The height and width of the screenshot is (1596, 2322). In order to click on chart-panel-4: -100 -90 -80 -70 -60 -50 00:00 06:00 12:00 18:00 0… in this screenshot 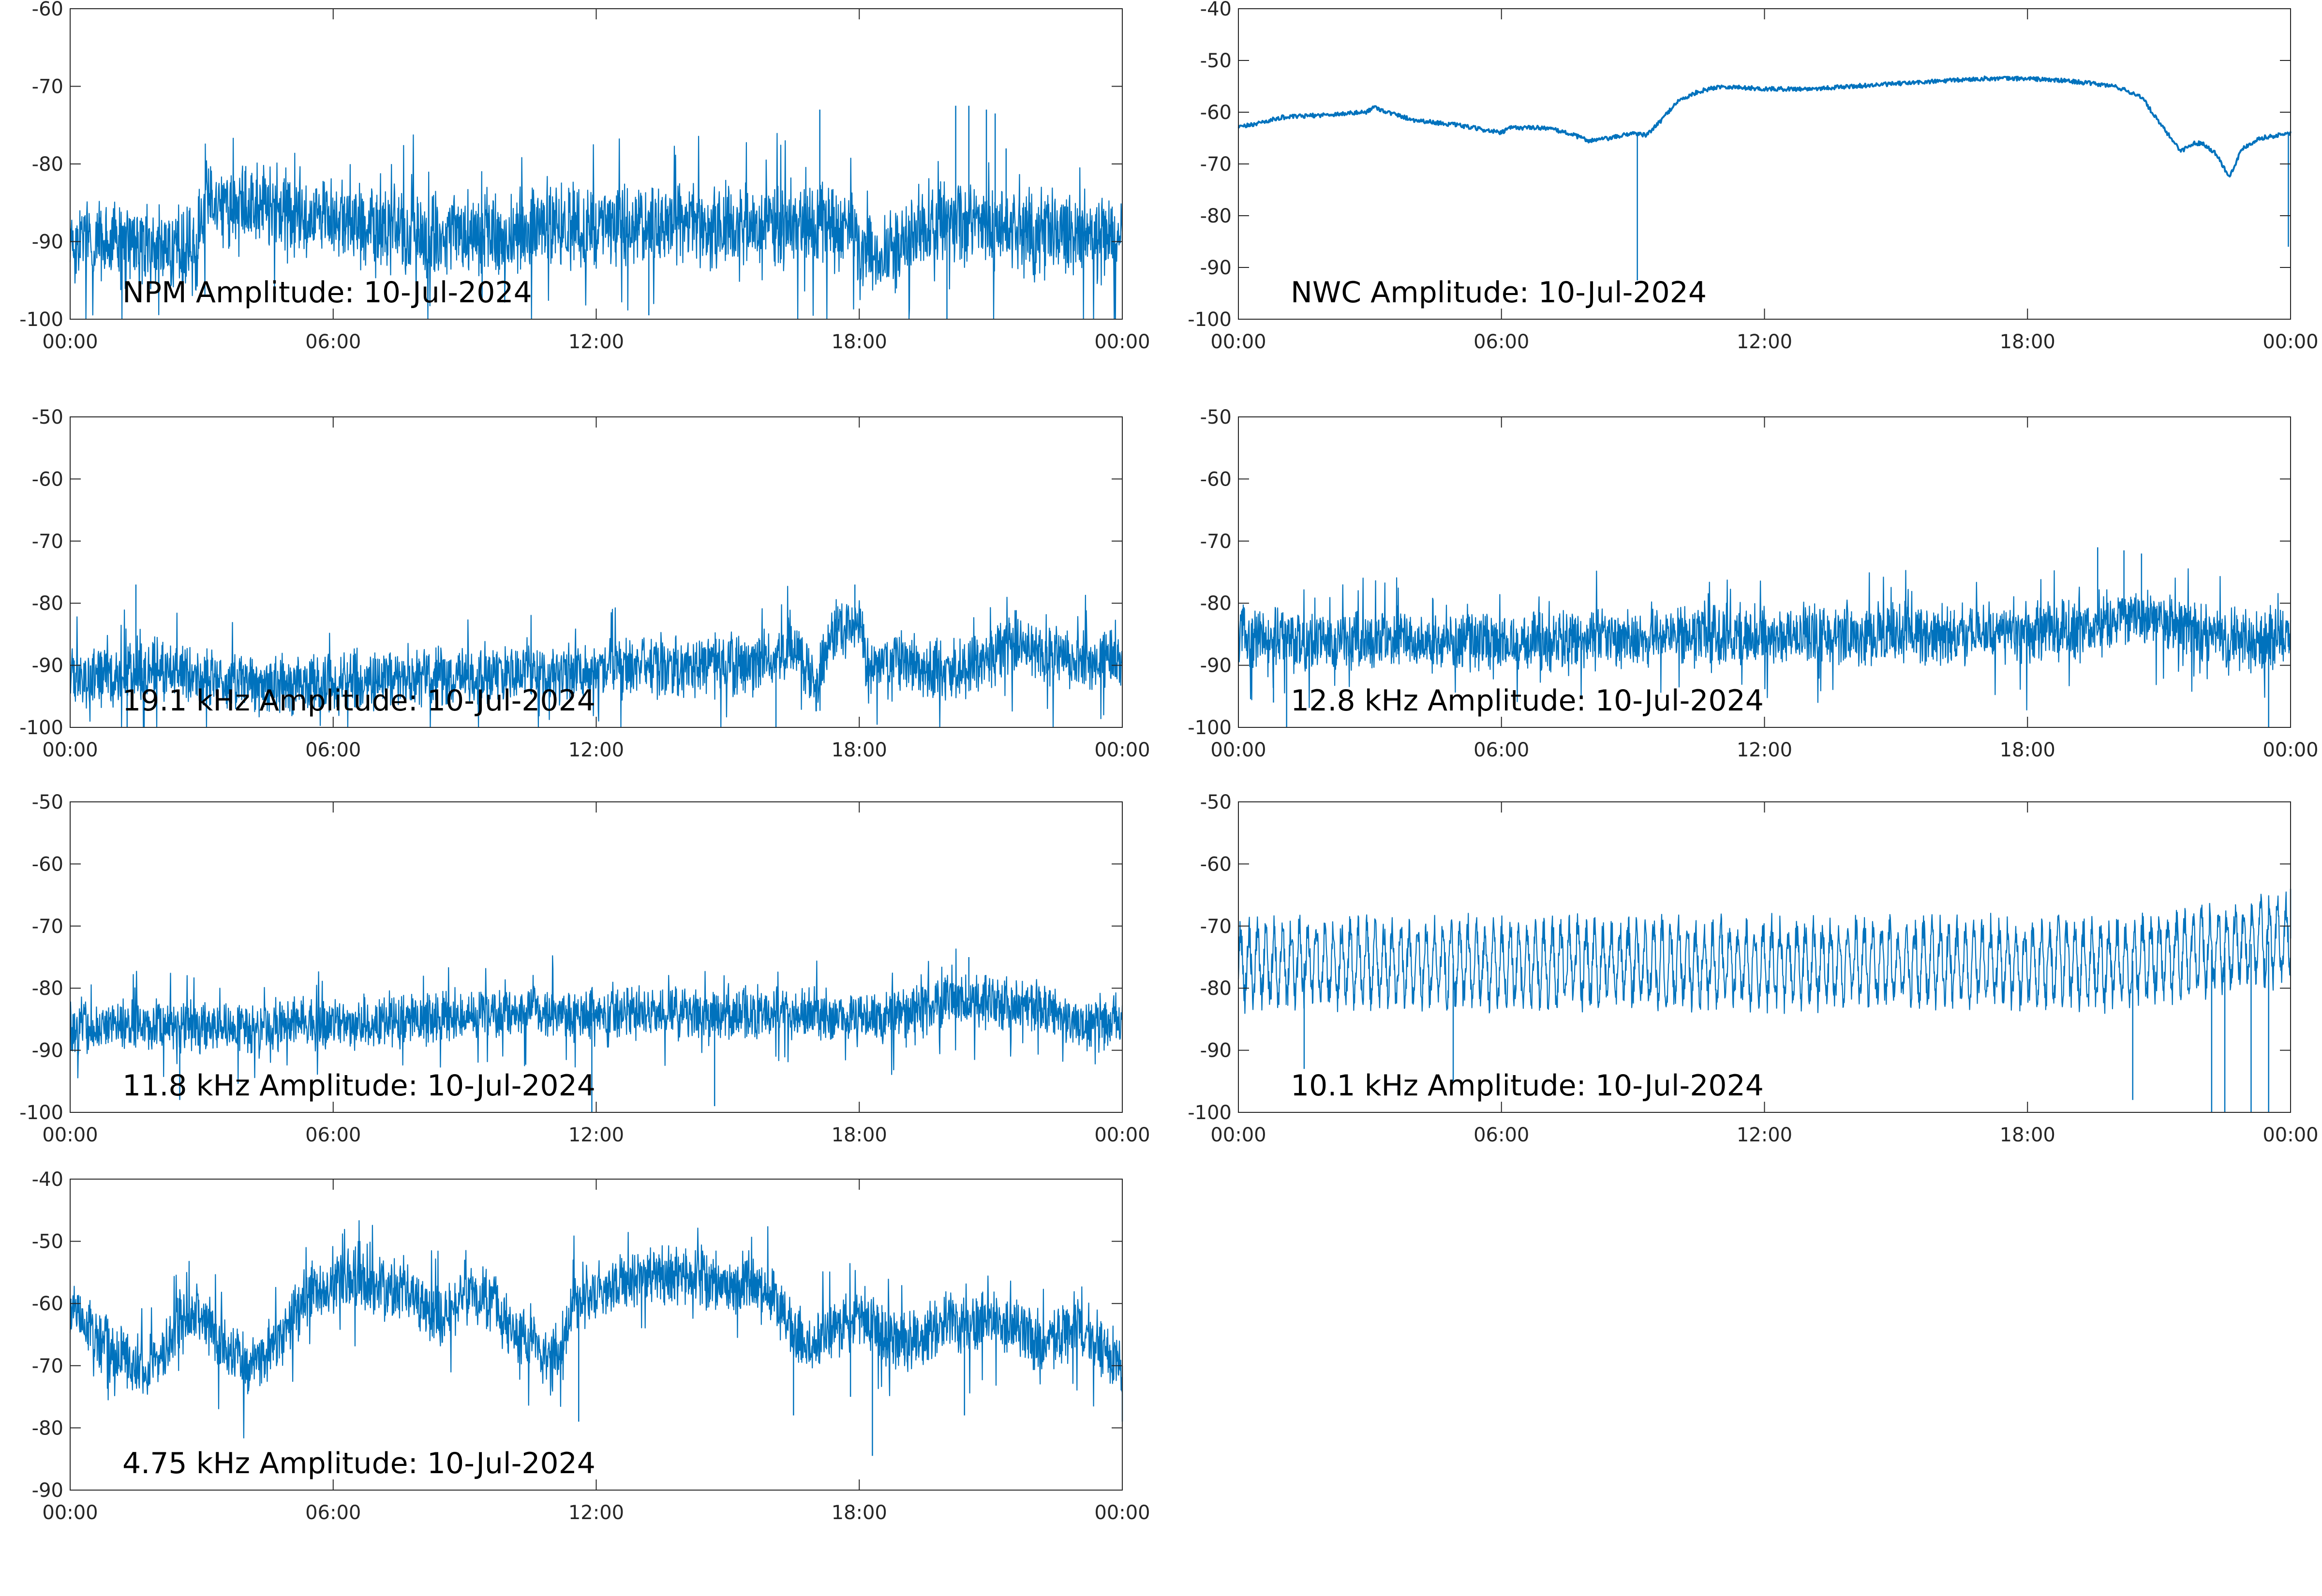, I will do `click(1753, 583)`.